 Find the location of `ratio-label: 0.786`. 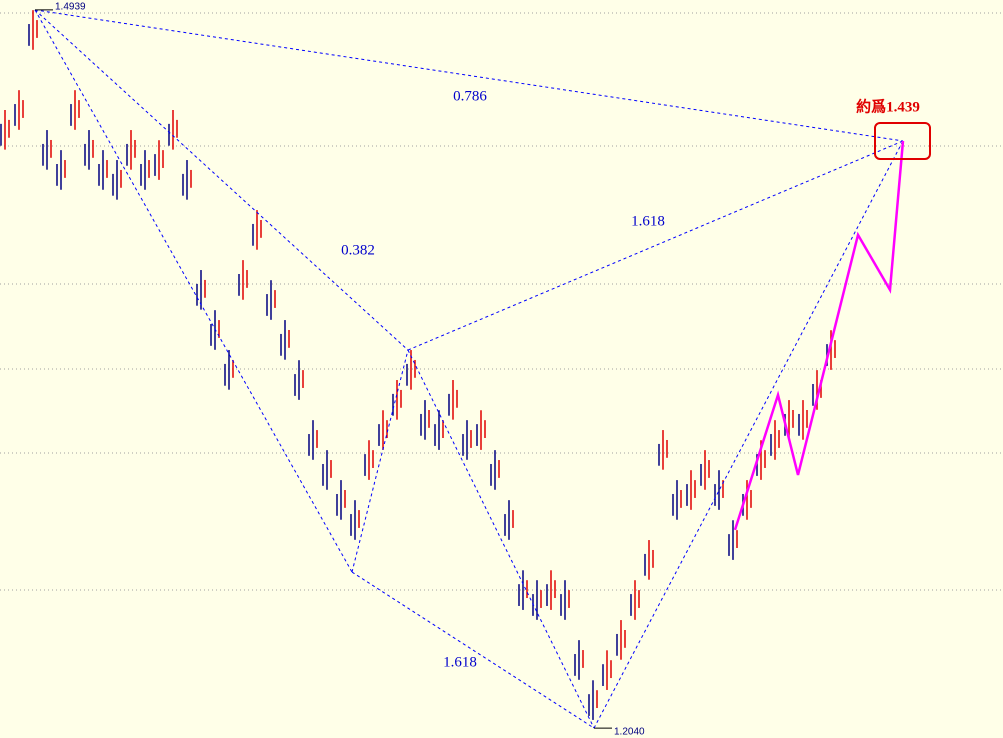

ratio-label: 0.786 is located at coordinates (470, 96).